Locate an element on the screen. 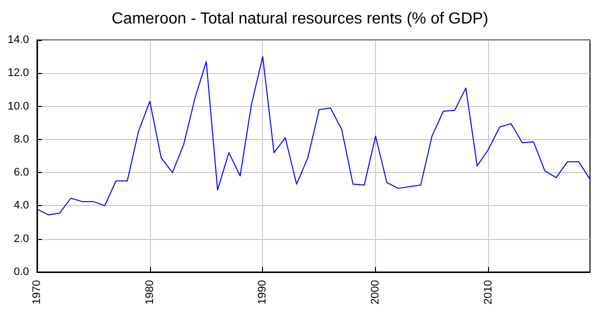  chart-title: Cameroon - Total natural resources rents (% of GDP) is located at coordinates (300, 19).